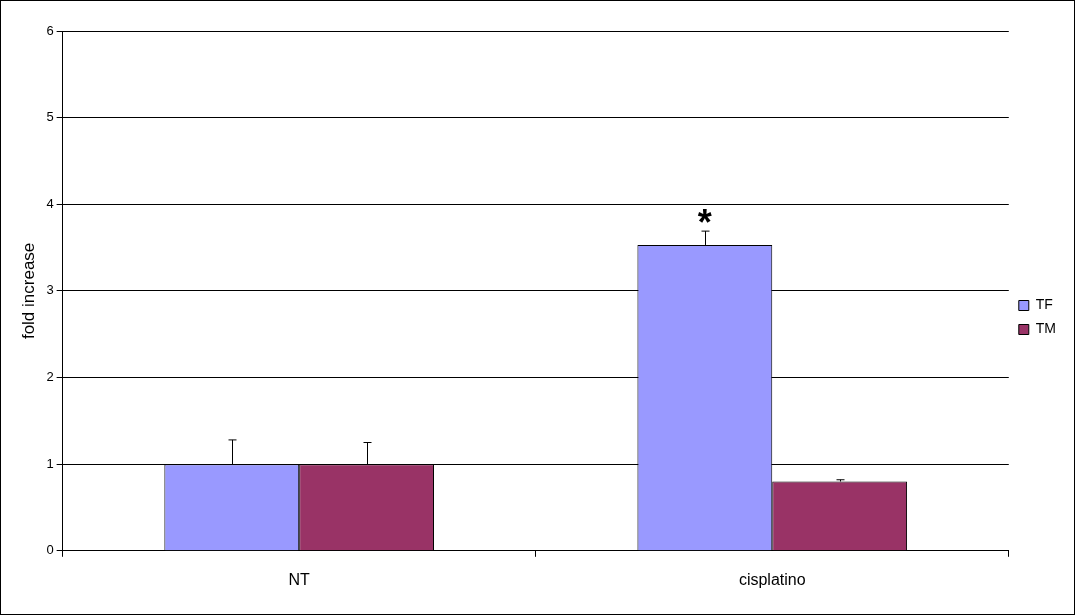 This screenshot has height=615, width=1075. I want to click on y-tick-label: 2, so click(50, 377).